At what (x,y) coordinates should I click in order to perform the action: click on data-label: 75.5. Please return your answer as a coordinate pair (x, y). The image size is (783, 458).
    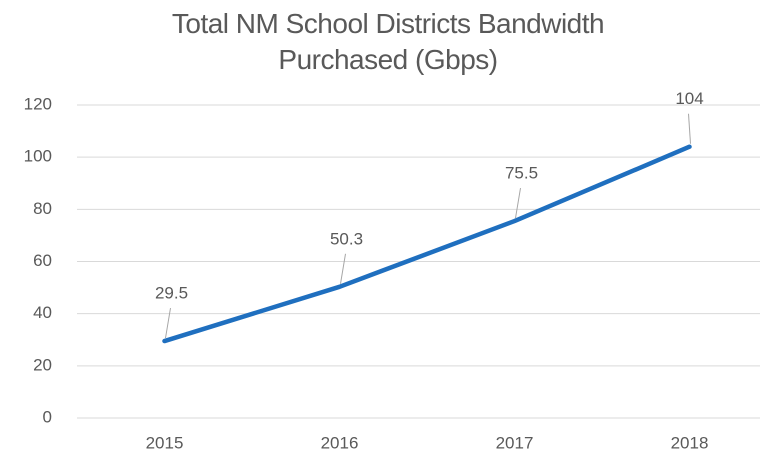
    Looking at the image, I should click on (521, 173).